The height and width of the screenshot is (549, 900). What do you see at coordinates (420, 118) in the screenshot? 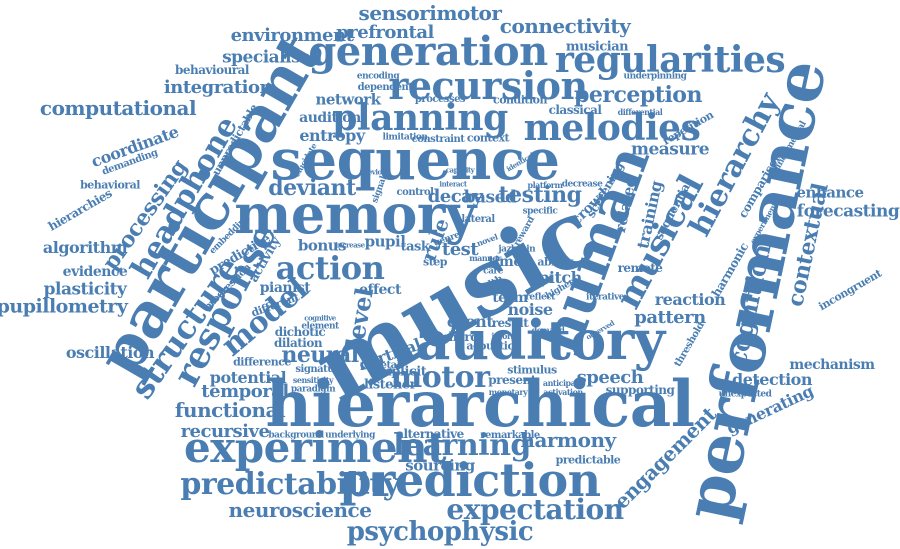
I see `word-planning: planning` at bounding box center [420, 118].